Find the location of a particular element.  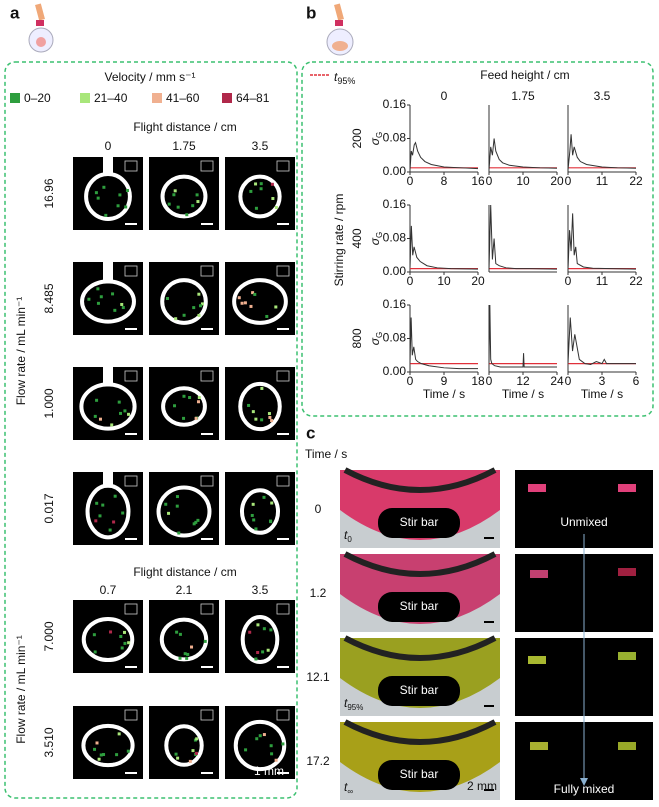

column-label: 3.5 is located at coordinates (260, 590).